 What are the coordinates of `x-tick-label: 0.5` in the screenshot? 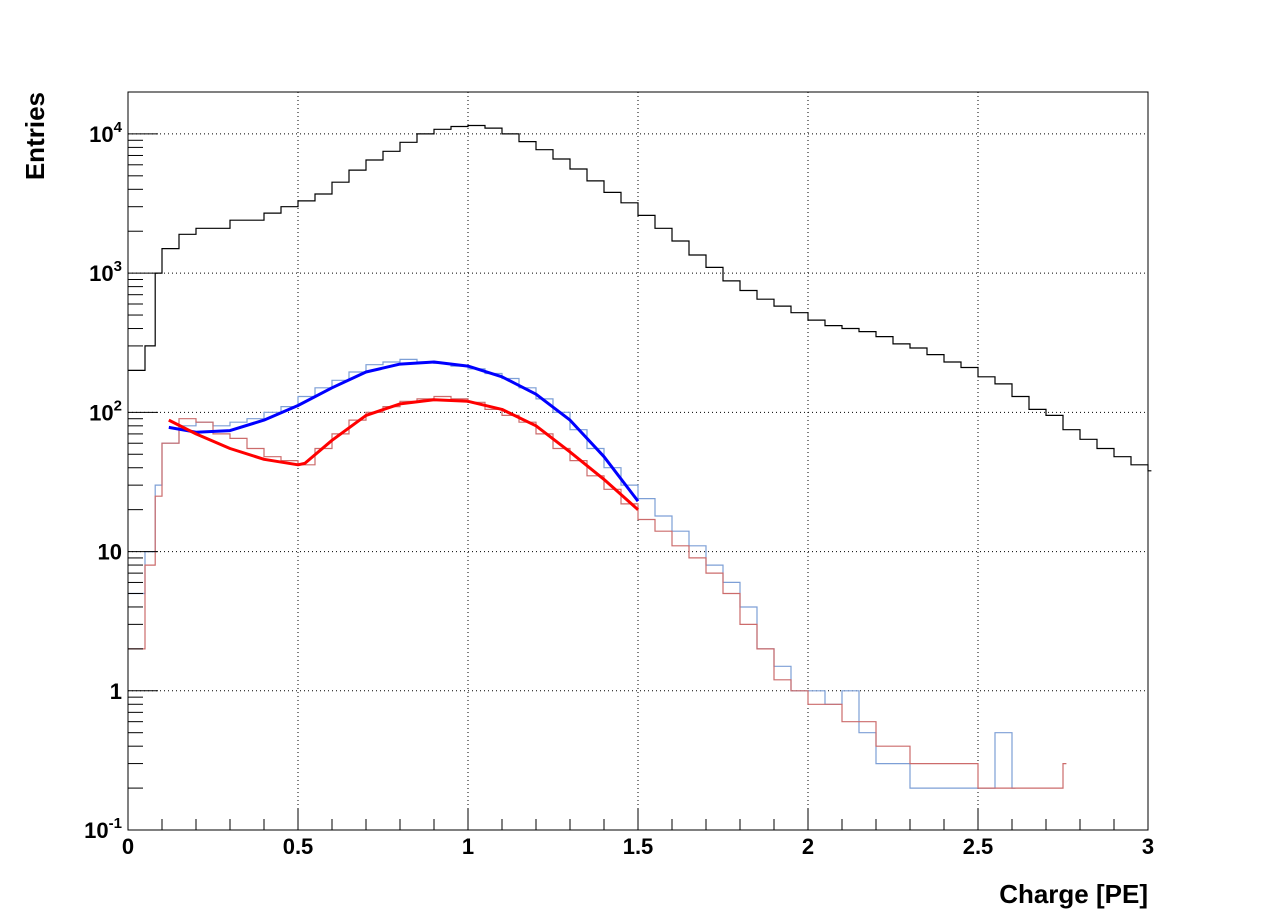 It's located at (298, 846).